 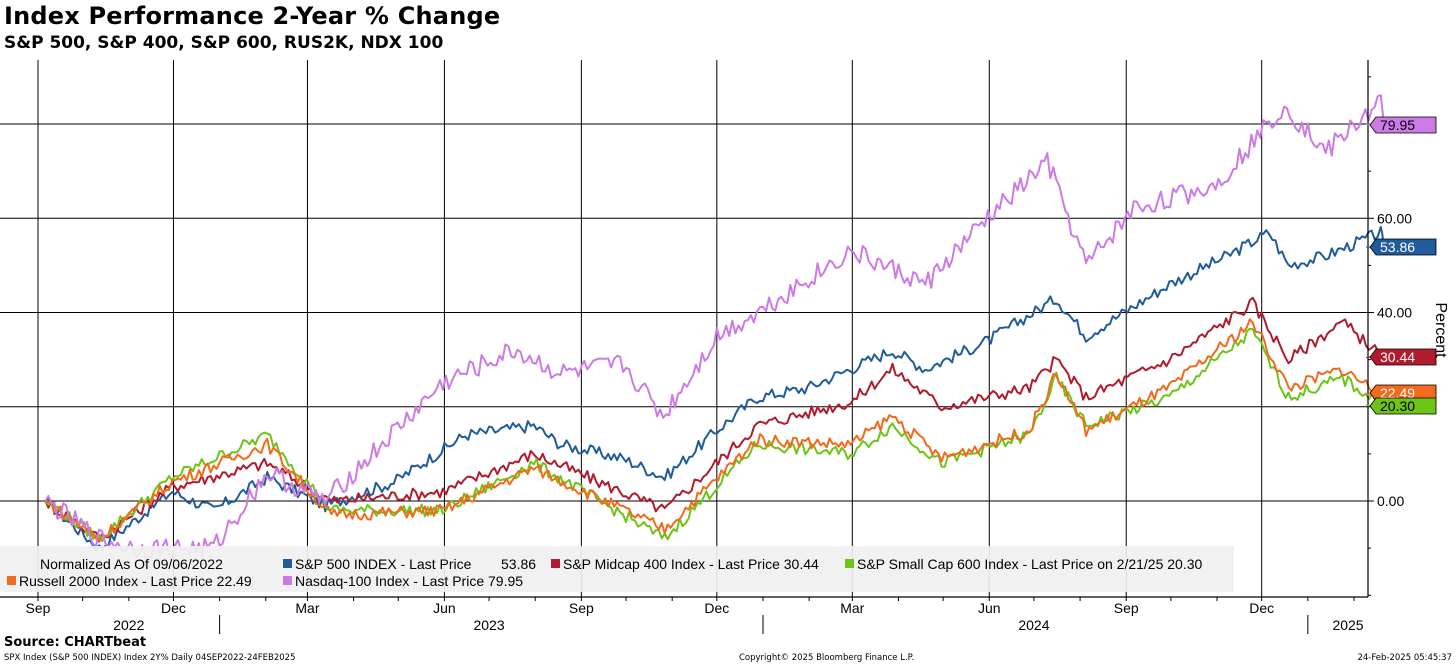 I want to click on legend-value: 53.86, so click(x=518, y=564).